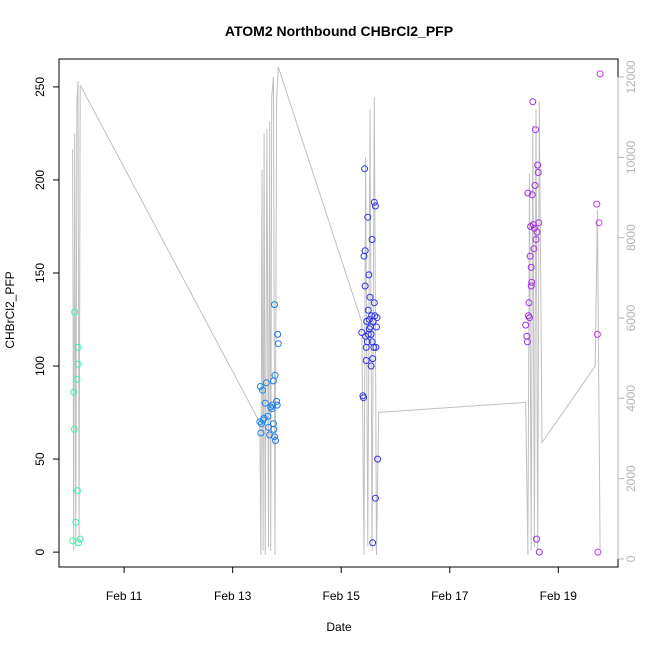 This screenshot has height=650, width=650. Describe the element at coordinates (631, 478) in the screenshot. I see `y2-tick-label-1: 2000` at that location.